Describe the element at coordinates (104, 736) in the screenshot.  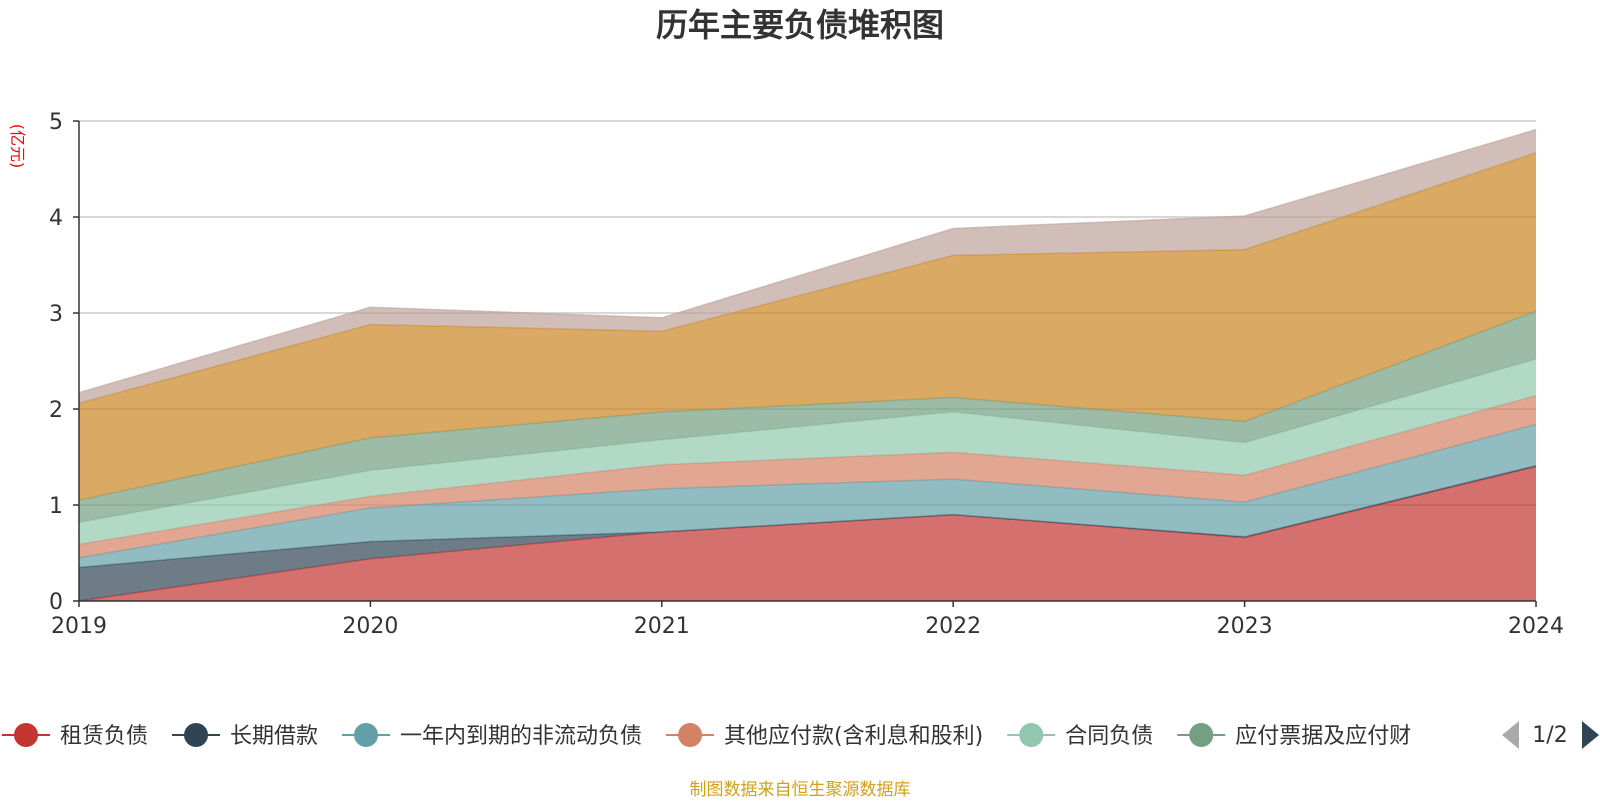
I see `legend-label: 租赁负债` at that location.